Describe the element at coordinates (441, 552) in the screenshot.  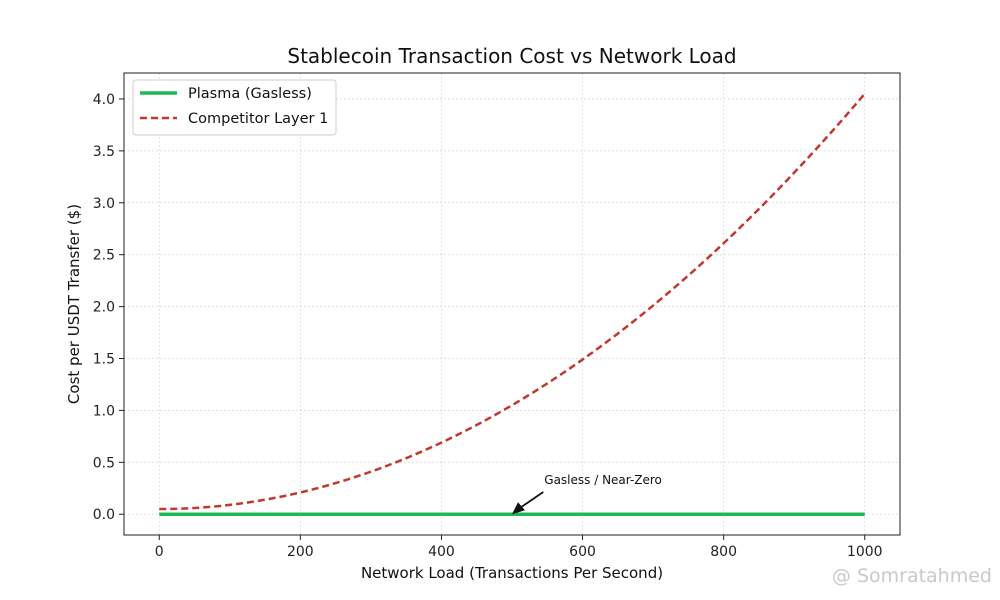
I see `x-tick-label: 400` at that location.